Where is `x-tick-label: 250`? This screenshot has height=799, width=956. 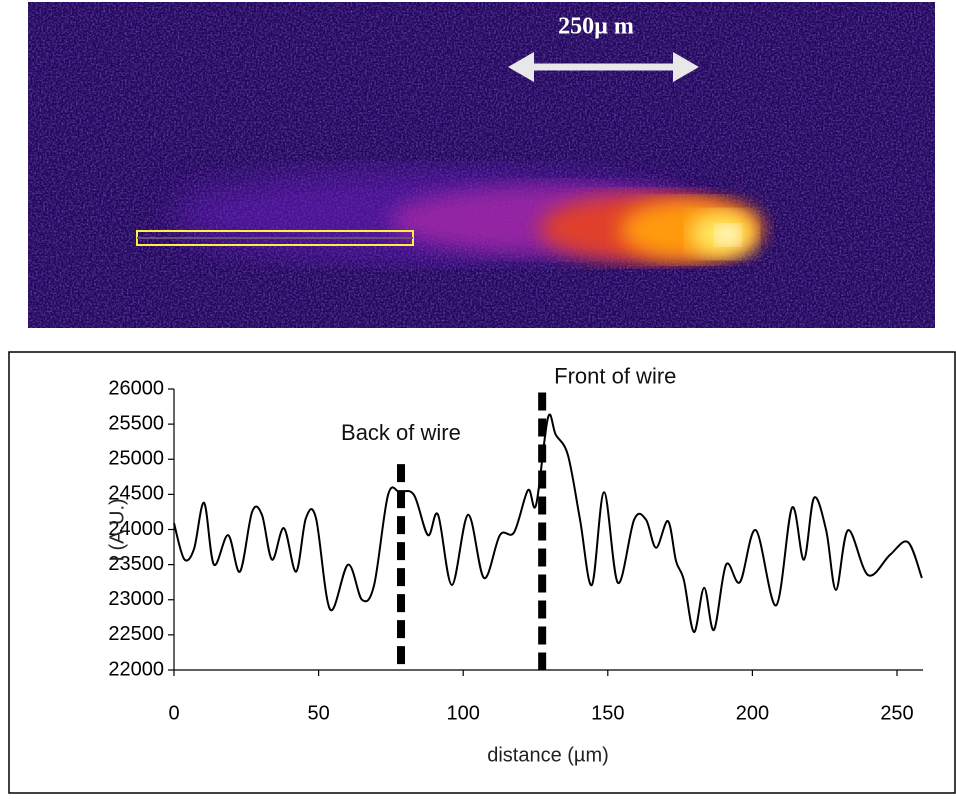 x-tick-label: 250 is located at coordinates (896, 713).